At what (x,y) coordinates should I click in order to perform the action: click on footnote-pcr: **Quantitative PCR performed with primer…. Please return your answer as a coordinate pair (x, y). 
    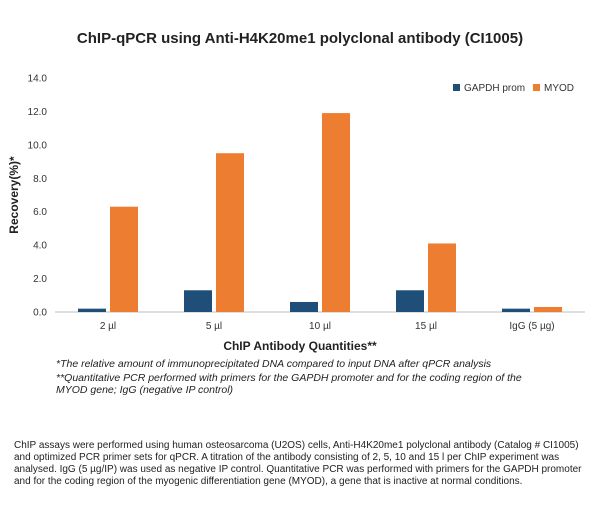
    Looking at the image, I should click on (289, 384).